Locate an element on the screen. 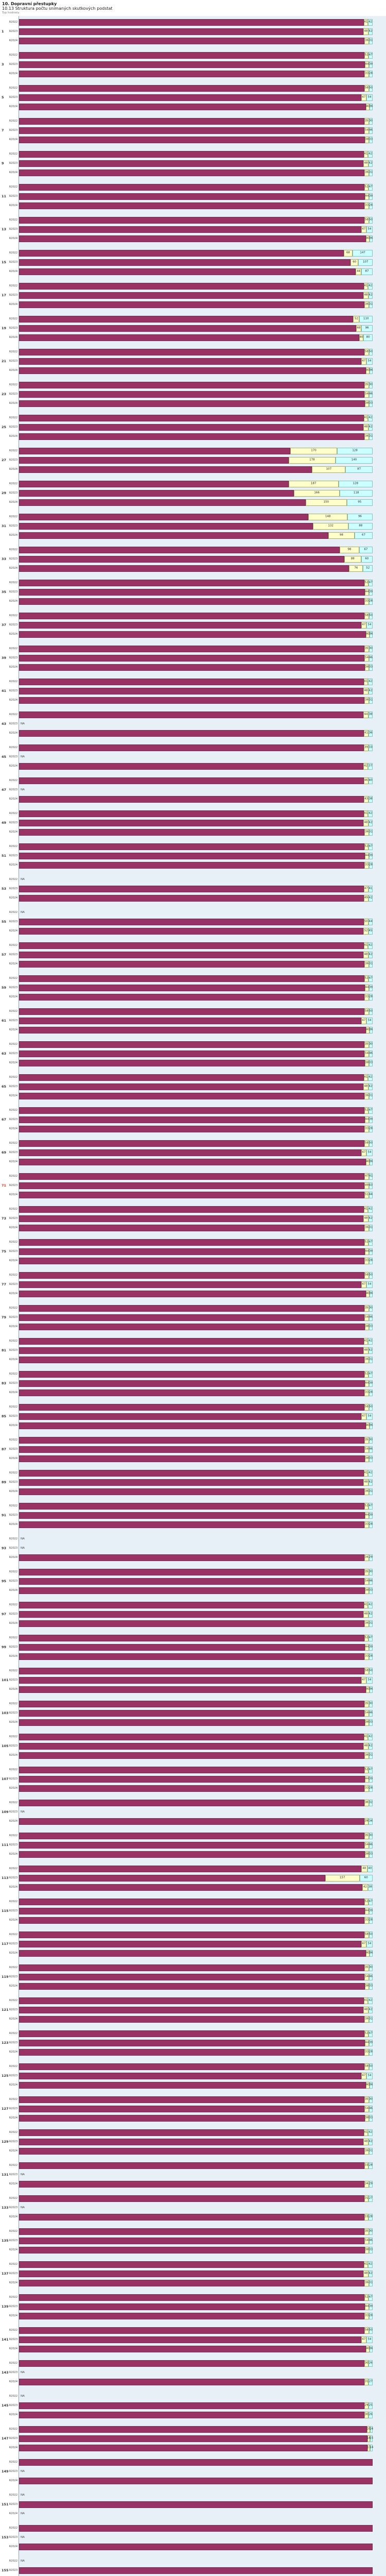 Image resolution: width=386 pixels, height=2576 pixels. segment-value-label: 44 is located at coordinates (367, 1910).